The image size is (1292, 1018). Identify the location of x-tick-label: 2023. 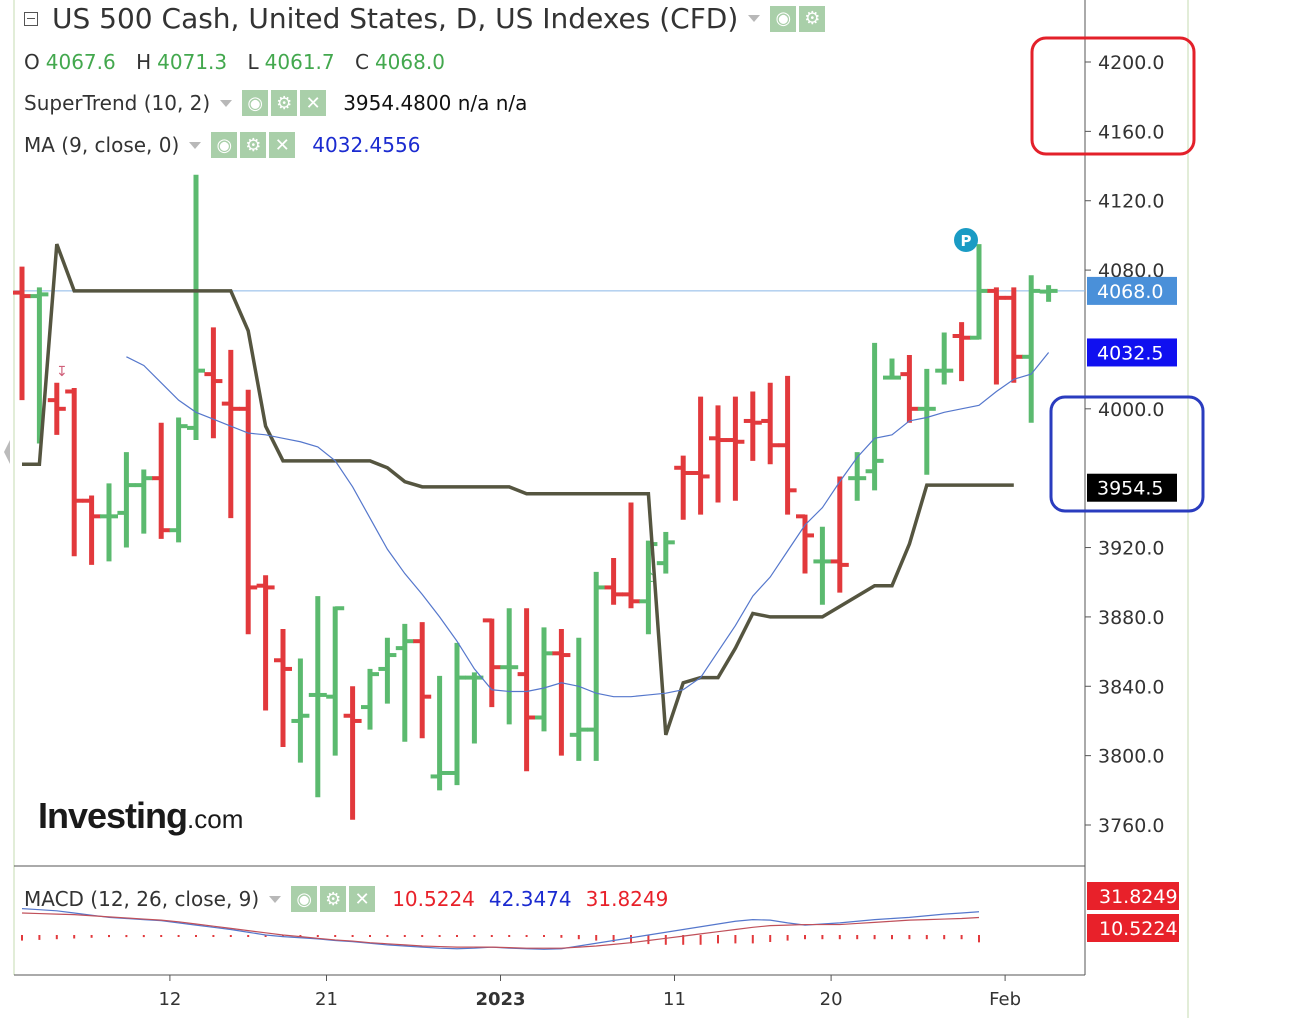
(500, 999).